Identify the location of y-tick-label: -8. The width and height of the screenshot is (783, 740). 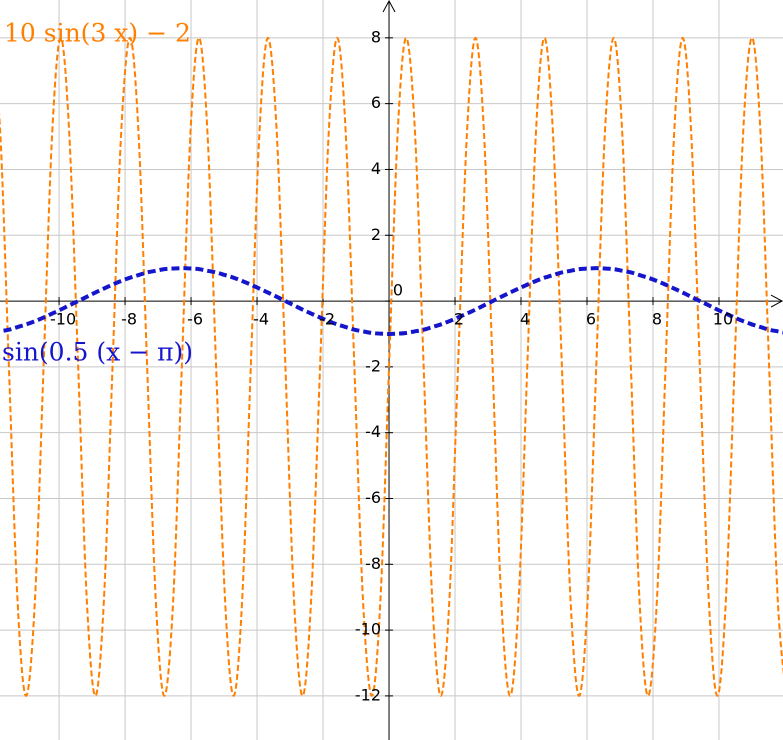
(373, 563).